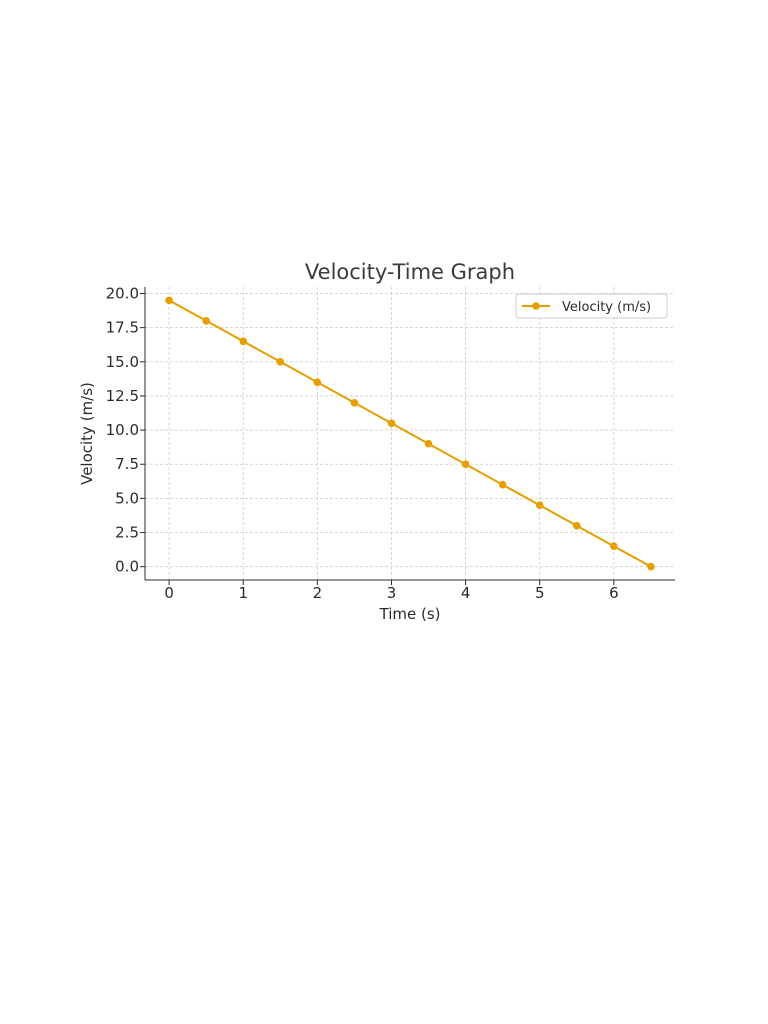 The image size is (768, 1024). I want to click on legend-box, so click(591, 306).